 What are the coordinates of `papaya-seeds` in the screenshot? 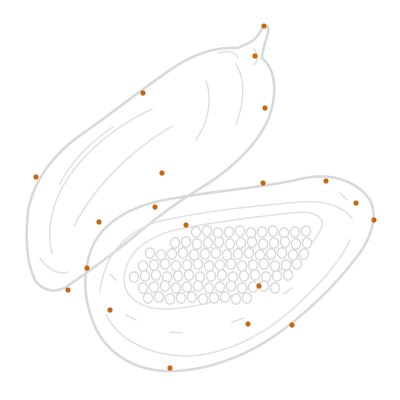 It's located at (220, 265).